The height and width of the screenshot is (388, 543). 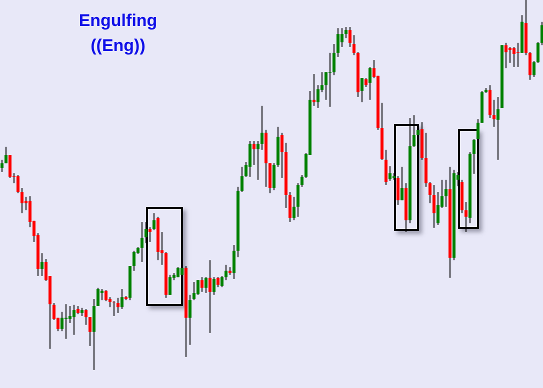 What do you see at coordinates (118, 45) in the screenshot?
I see `text: ((Eng))` at bounding box center [118, 45].